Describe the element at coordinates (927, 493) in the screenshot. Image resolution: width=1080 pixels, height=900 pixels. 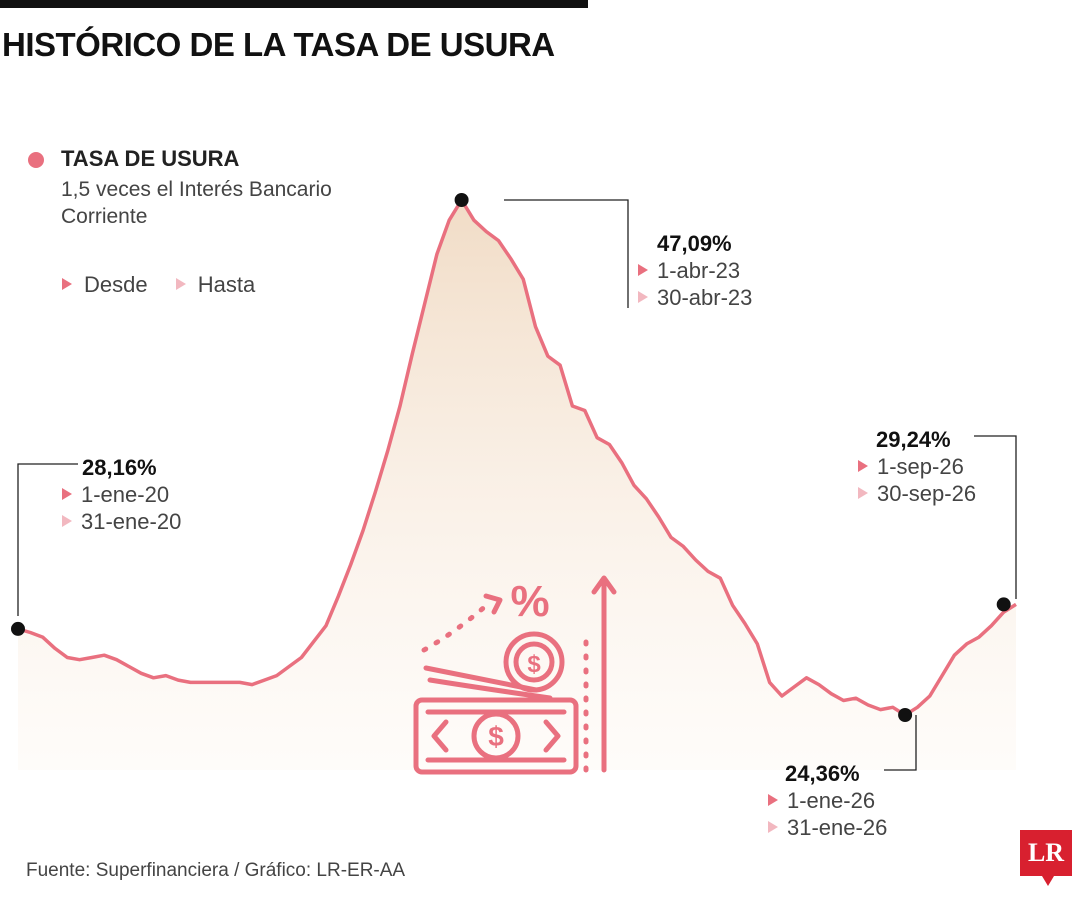
I see `callout-to: 30-sep-26` at that location.